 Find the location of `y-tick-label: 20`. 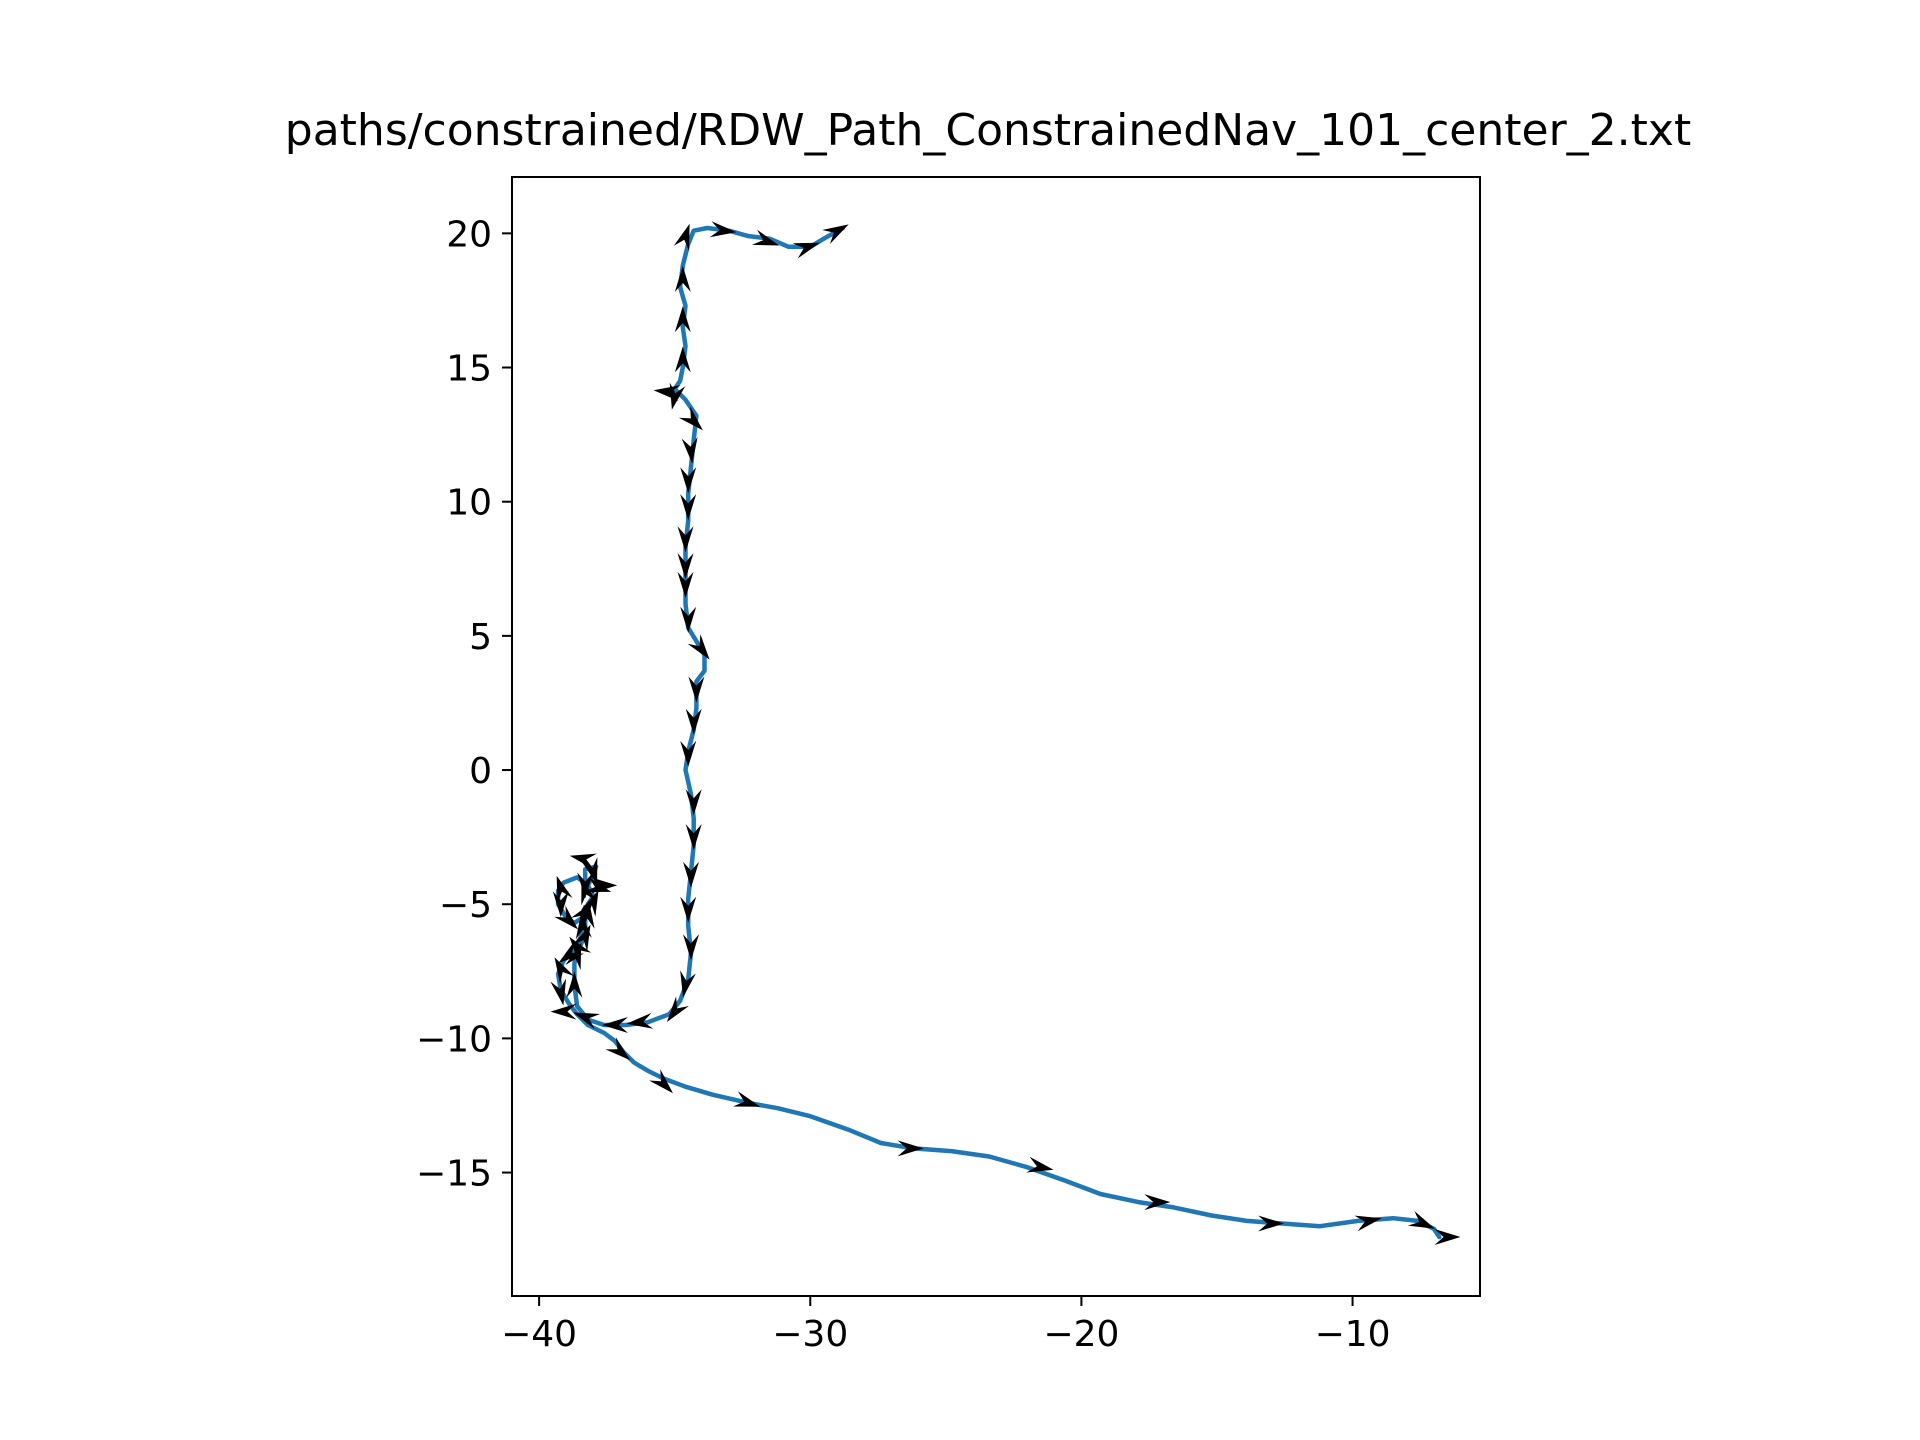

y-tick-label: 20 is located at coordinates (469, 234).